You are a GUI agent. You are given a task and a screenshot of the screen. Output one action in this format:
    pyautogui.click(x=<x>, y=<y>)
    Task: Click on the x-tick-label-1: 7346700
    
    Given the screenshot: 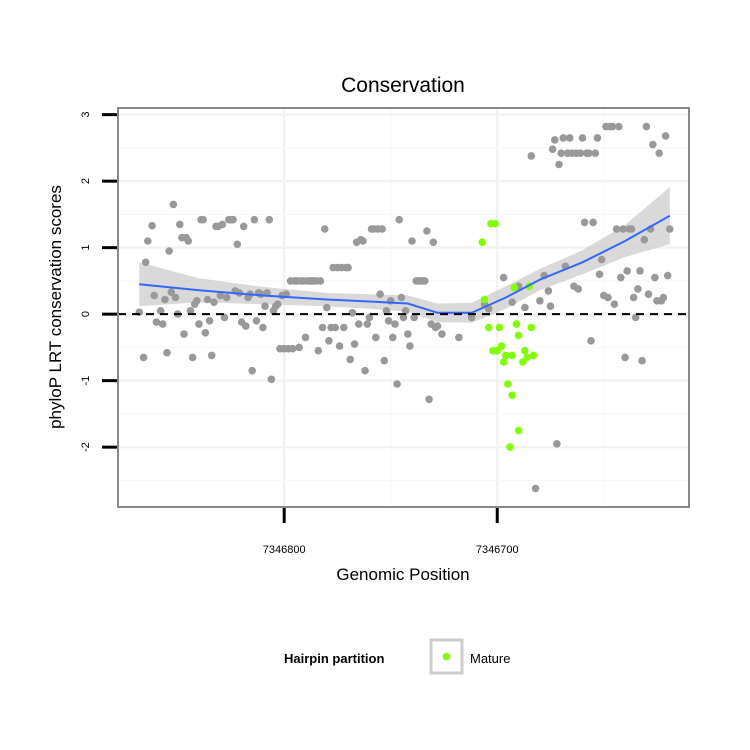 What is the action you would take?
    pyautogui.click(x=497, y=550)
    